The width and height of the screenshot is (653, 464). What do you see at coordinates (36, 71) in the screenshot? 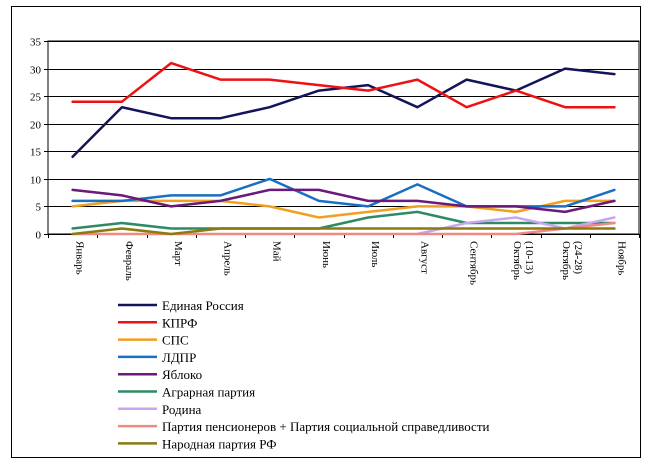
I see `y-tick-label: 30` at bounding box center [36, 71].